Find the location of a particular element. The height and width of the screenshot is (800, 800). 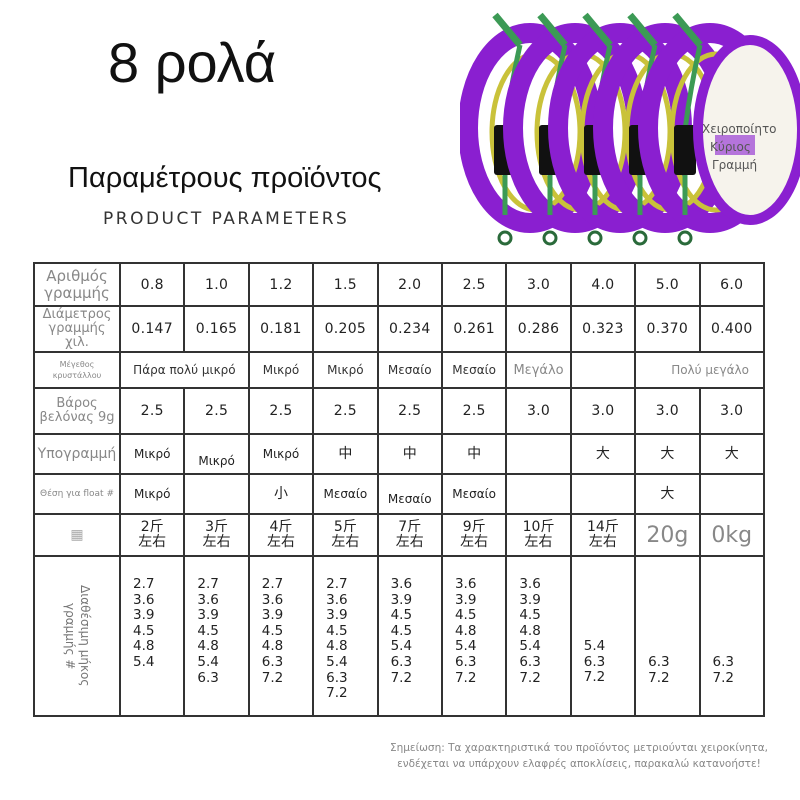

cell: 0.234 is located at coordinates (409, 329).